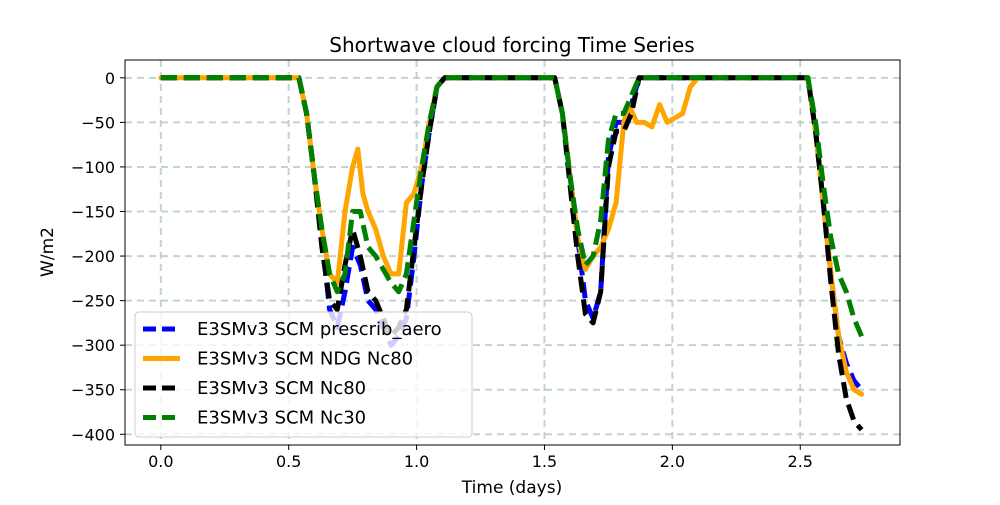 This screenshot has width=1000, height=505. I want to click on x-tick-label: 0.5, so click(288, 461).